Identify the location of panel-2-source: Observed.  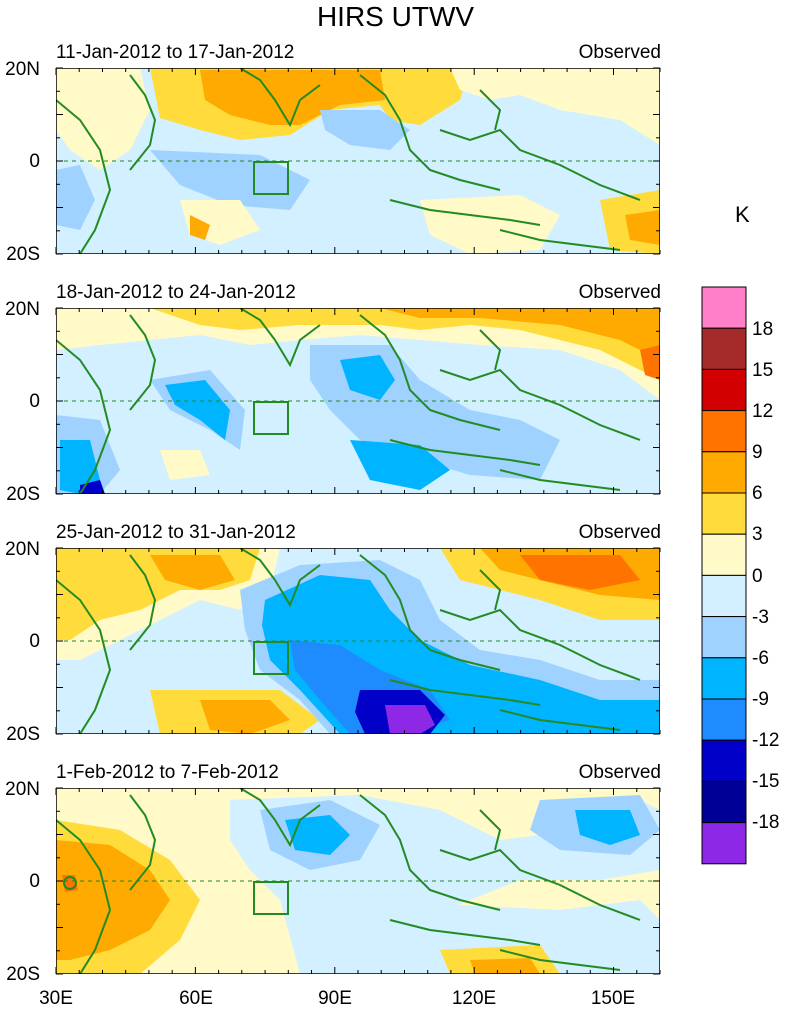
(619, 292).